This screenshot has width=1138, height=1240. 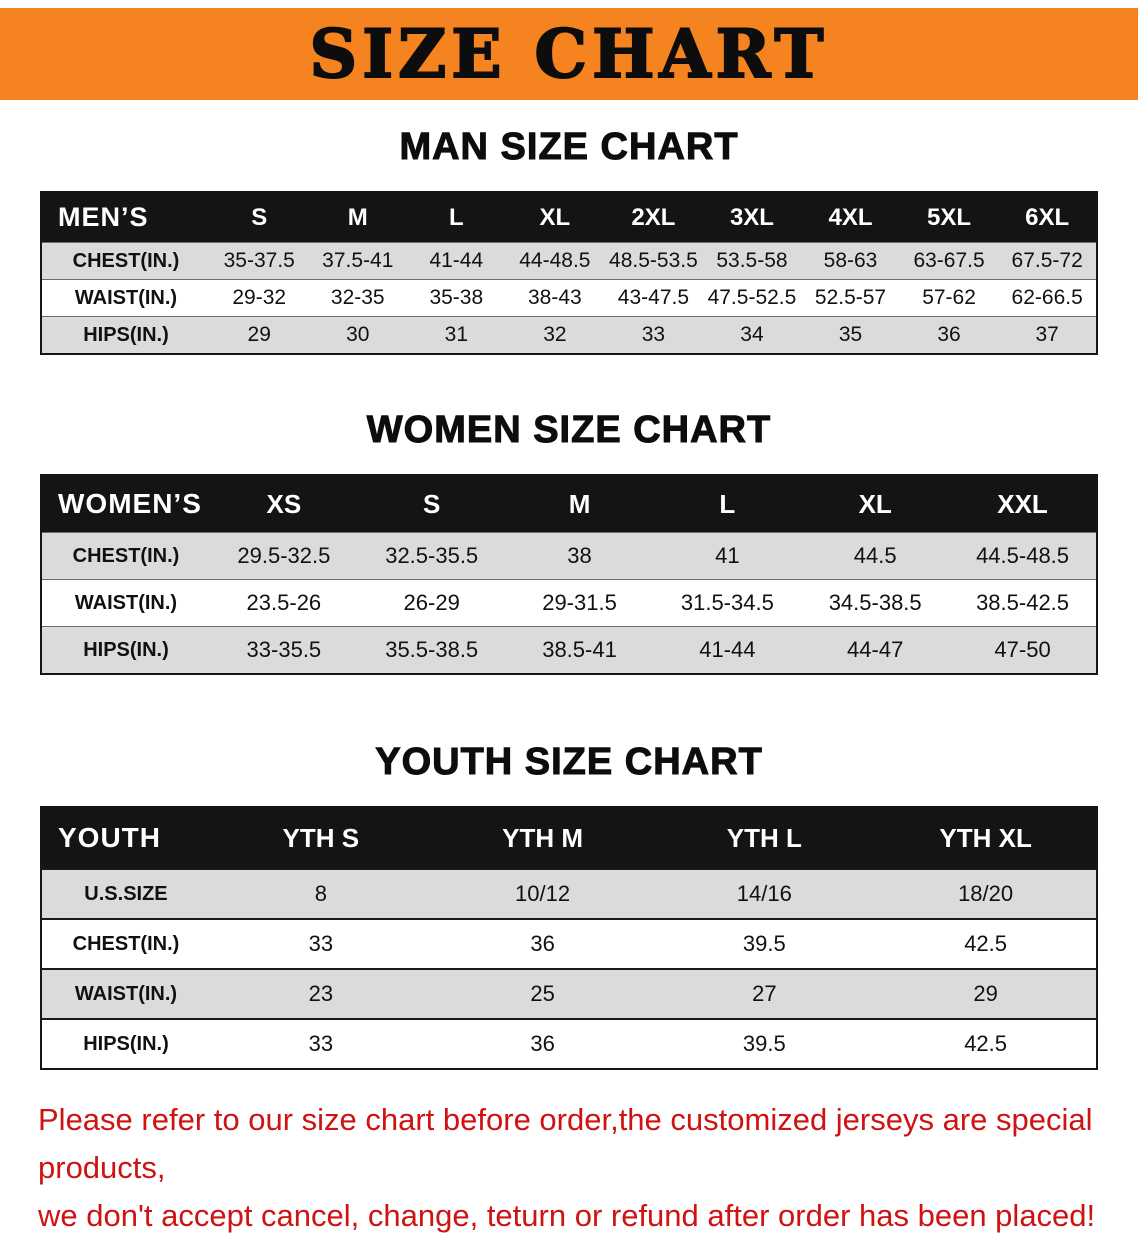 What do you see at coordinates (103, 217) in the screenshot?
I see `table-corner-label: MEN’S` at bounding box center [103, 217].